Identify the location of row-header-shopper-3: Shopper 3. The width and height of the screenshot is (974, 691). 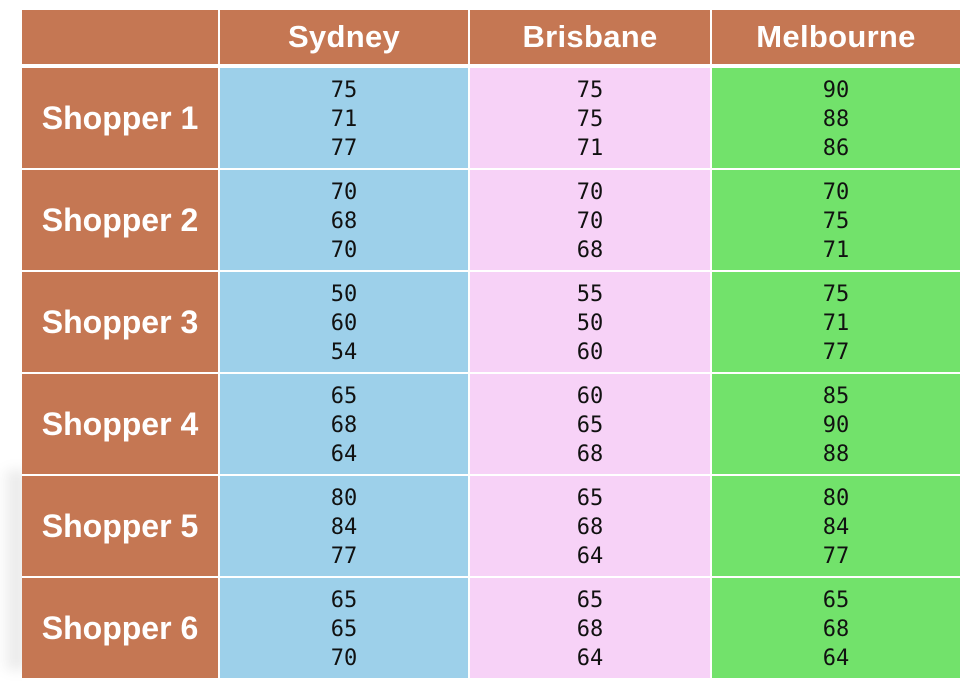
(121, 323).